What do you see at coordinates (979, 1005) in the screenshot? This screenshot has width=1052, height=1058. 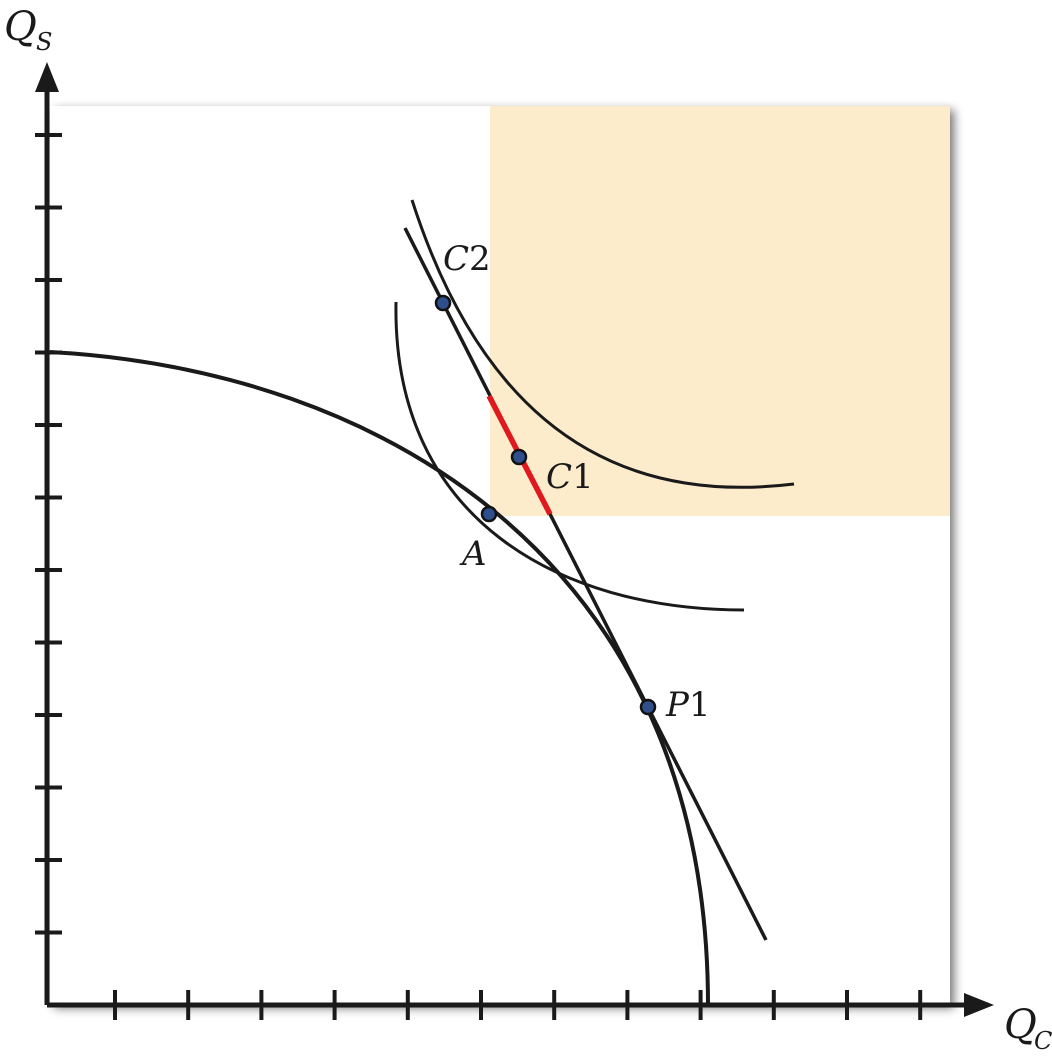 I see `x-axis-arrow` at bounding box center [979, 1005].